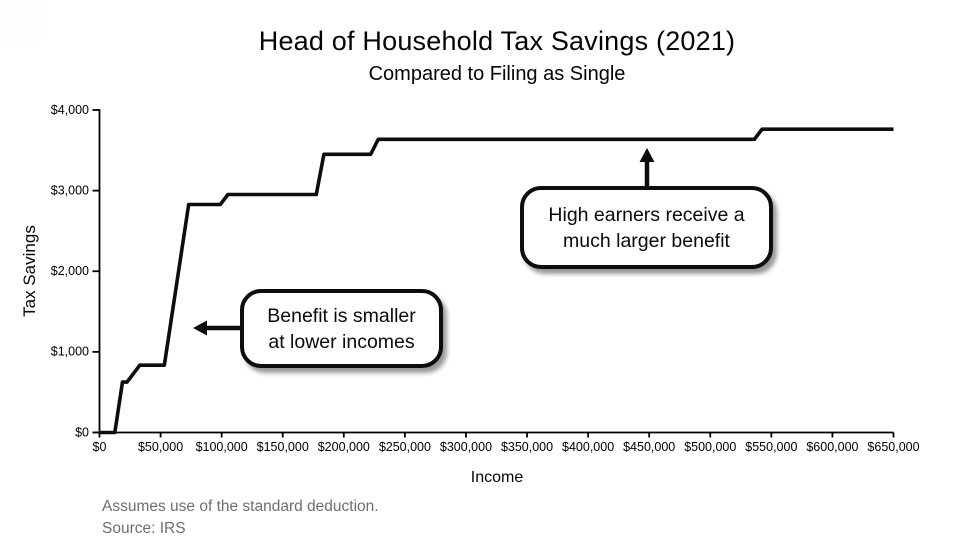  Describe the element at coordinates (649, 447) in the screenshot. I see `x-tick-label: $450,000` at that location.